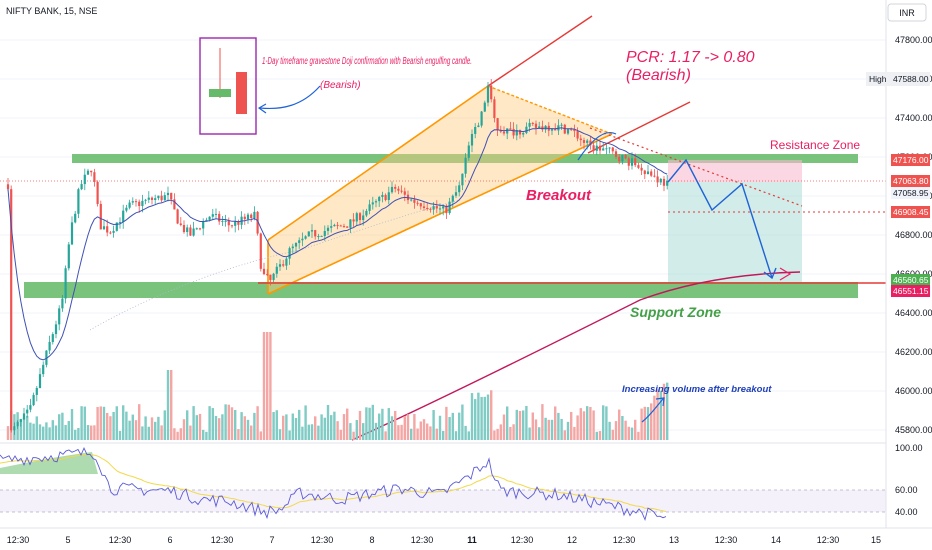 This screenshot has height=550, width=932. I want to click on pcr-bearish-label: (Bearish), so click(658, 75).